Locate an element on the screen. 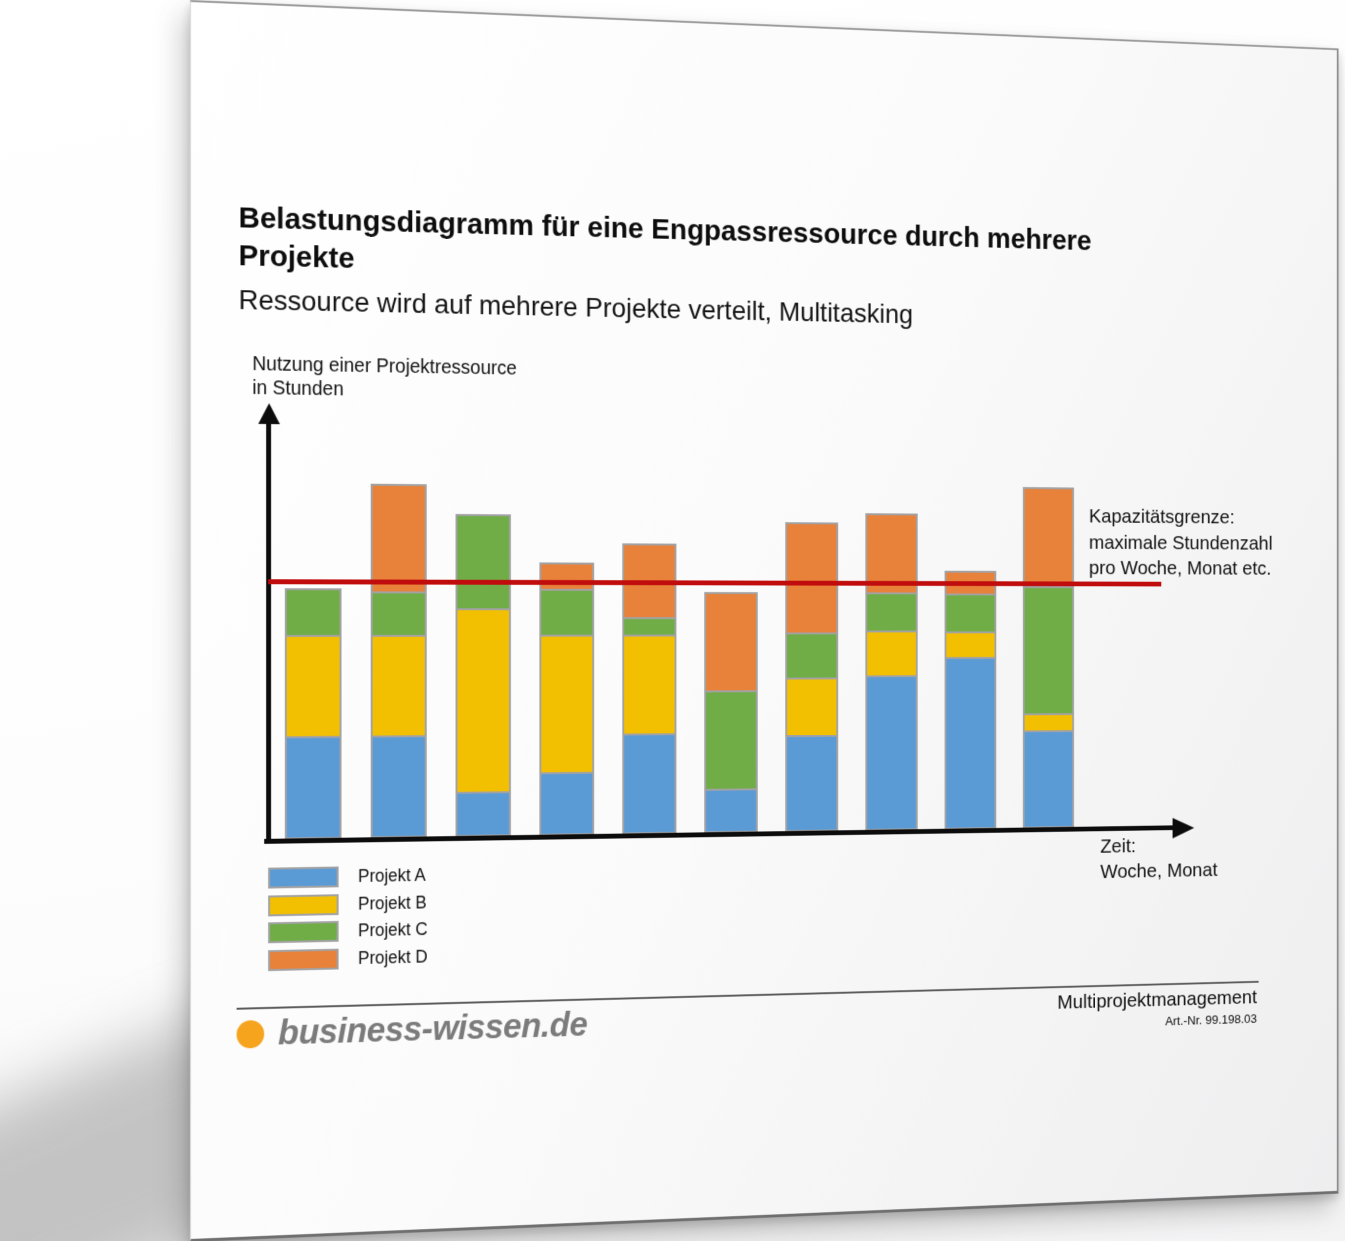 The width and height of the screenshot is (1345, 1241). x-axis-label: Zeit: Woche, Monat is located at coordinates (1159, 859).